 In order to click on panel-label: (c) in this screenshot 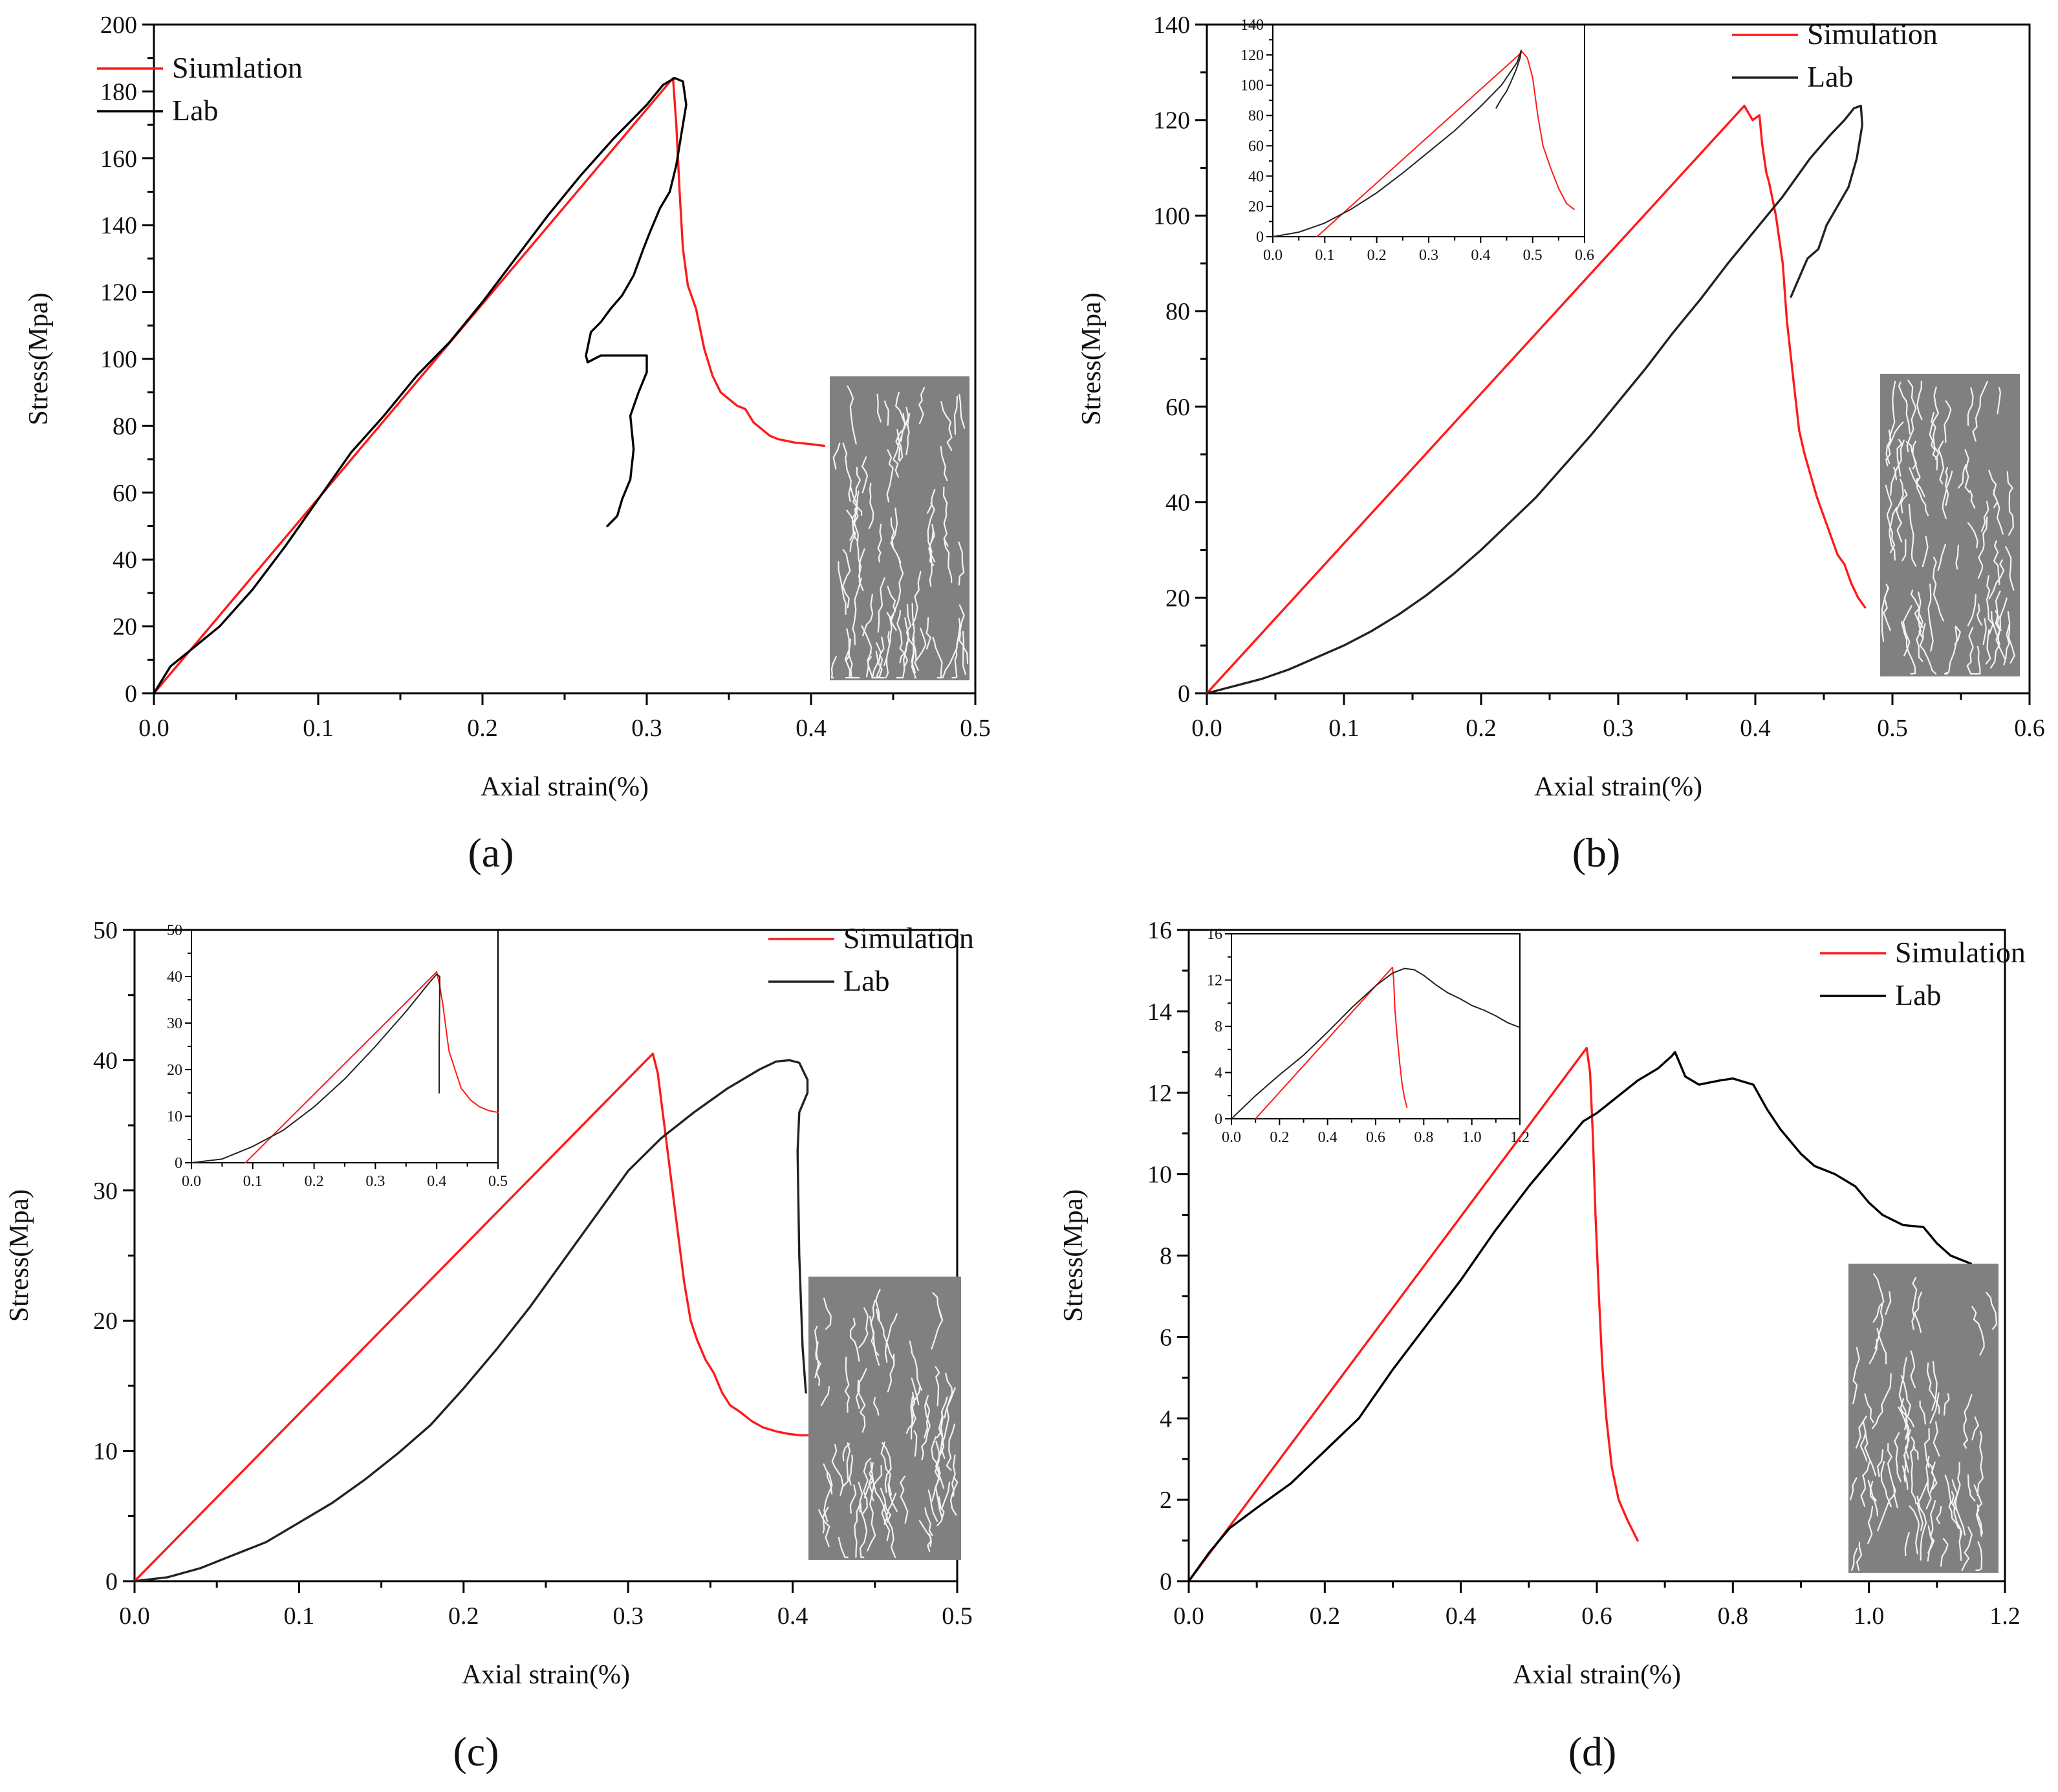, I will do `click(476, 1752)`.